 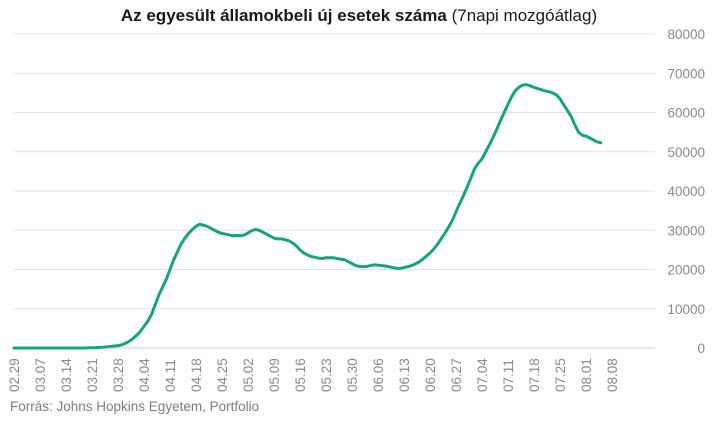 I want to click on x-tick-label: 04.25, so click(x=222, y=375).